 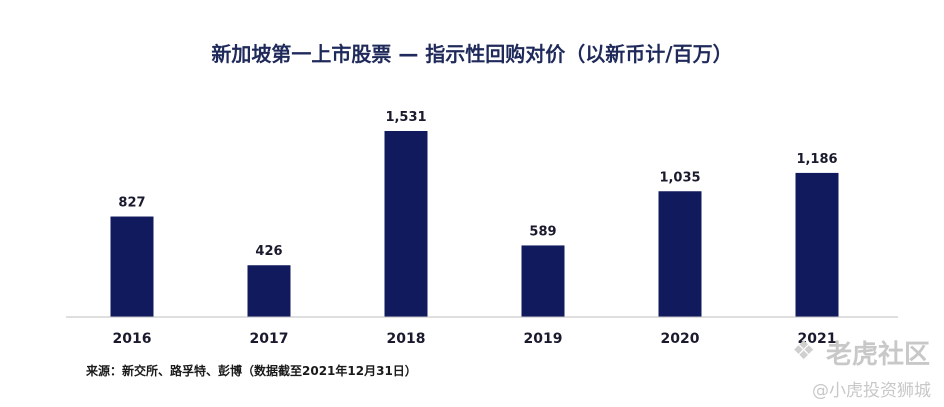 What do you see at coordinates (131, 203) in the screenshot?
I see `value-label-2016: 827` at bounding box center [131, 203].